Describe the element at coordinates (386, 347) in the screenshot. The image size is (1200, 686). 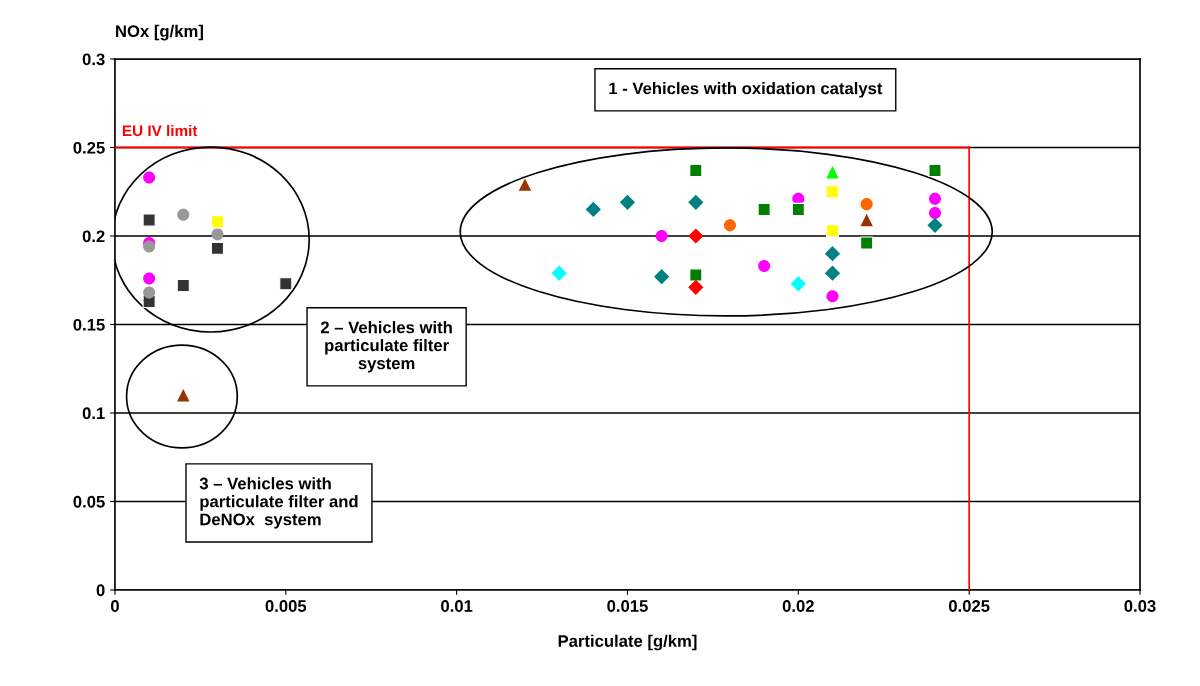
I see `annotation: 2 – Vehicles with particulate filter system` at that location.